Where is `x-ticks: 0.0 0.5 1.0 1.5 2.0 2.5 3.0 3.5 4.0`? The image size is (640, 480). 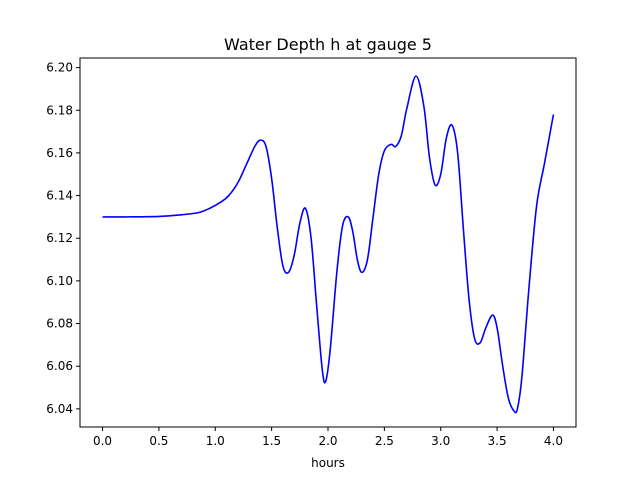
x-ticks: 0.0 0.5 1.0 1.5 2.0 2.5 3.0 3.5 4.0 is located at coordinates (328, 437).